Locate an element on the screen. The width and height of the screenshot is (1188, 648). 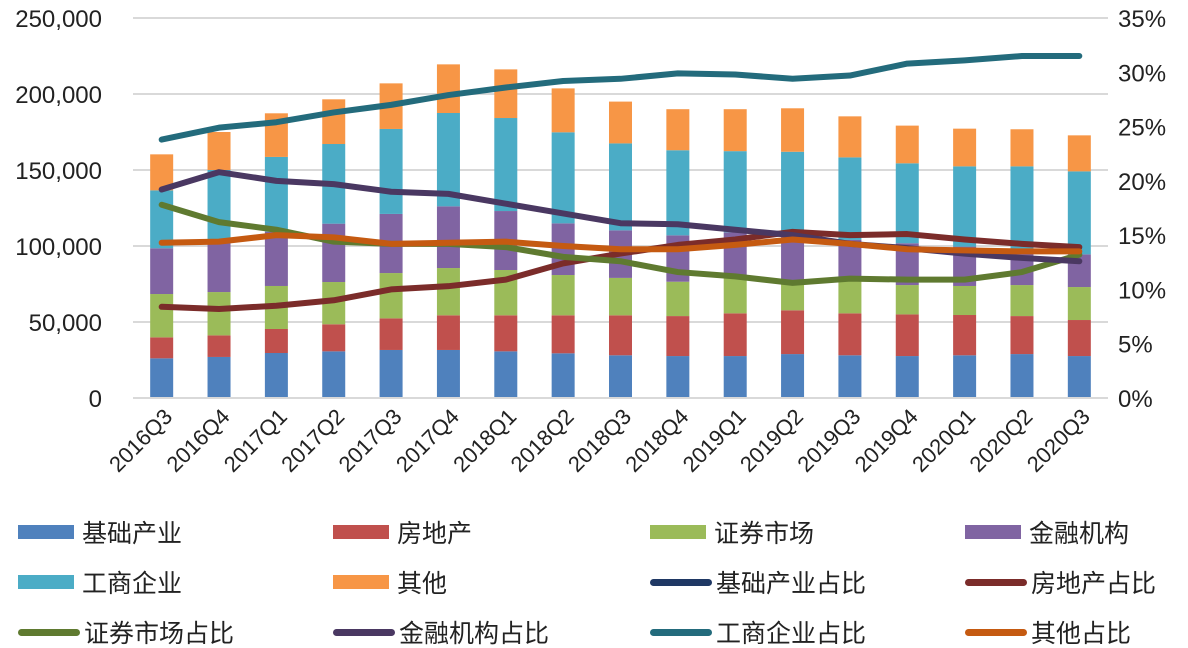
line-工商企业占比 is located at coordinates (620, 98).